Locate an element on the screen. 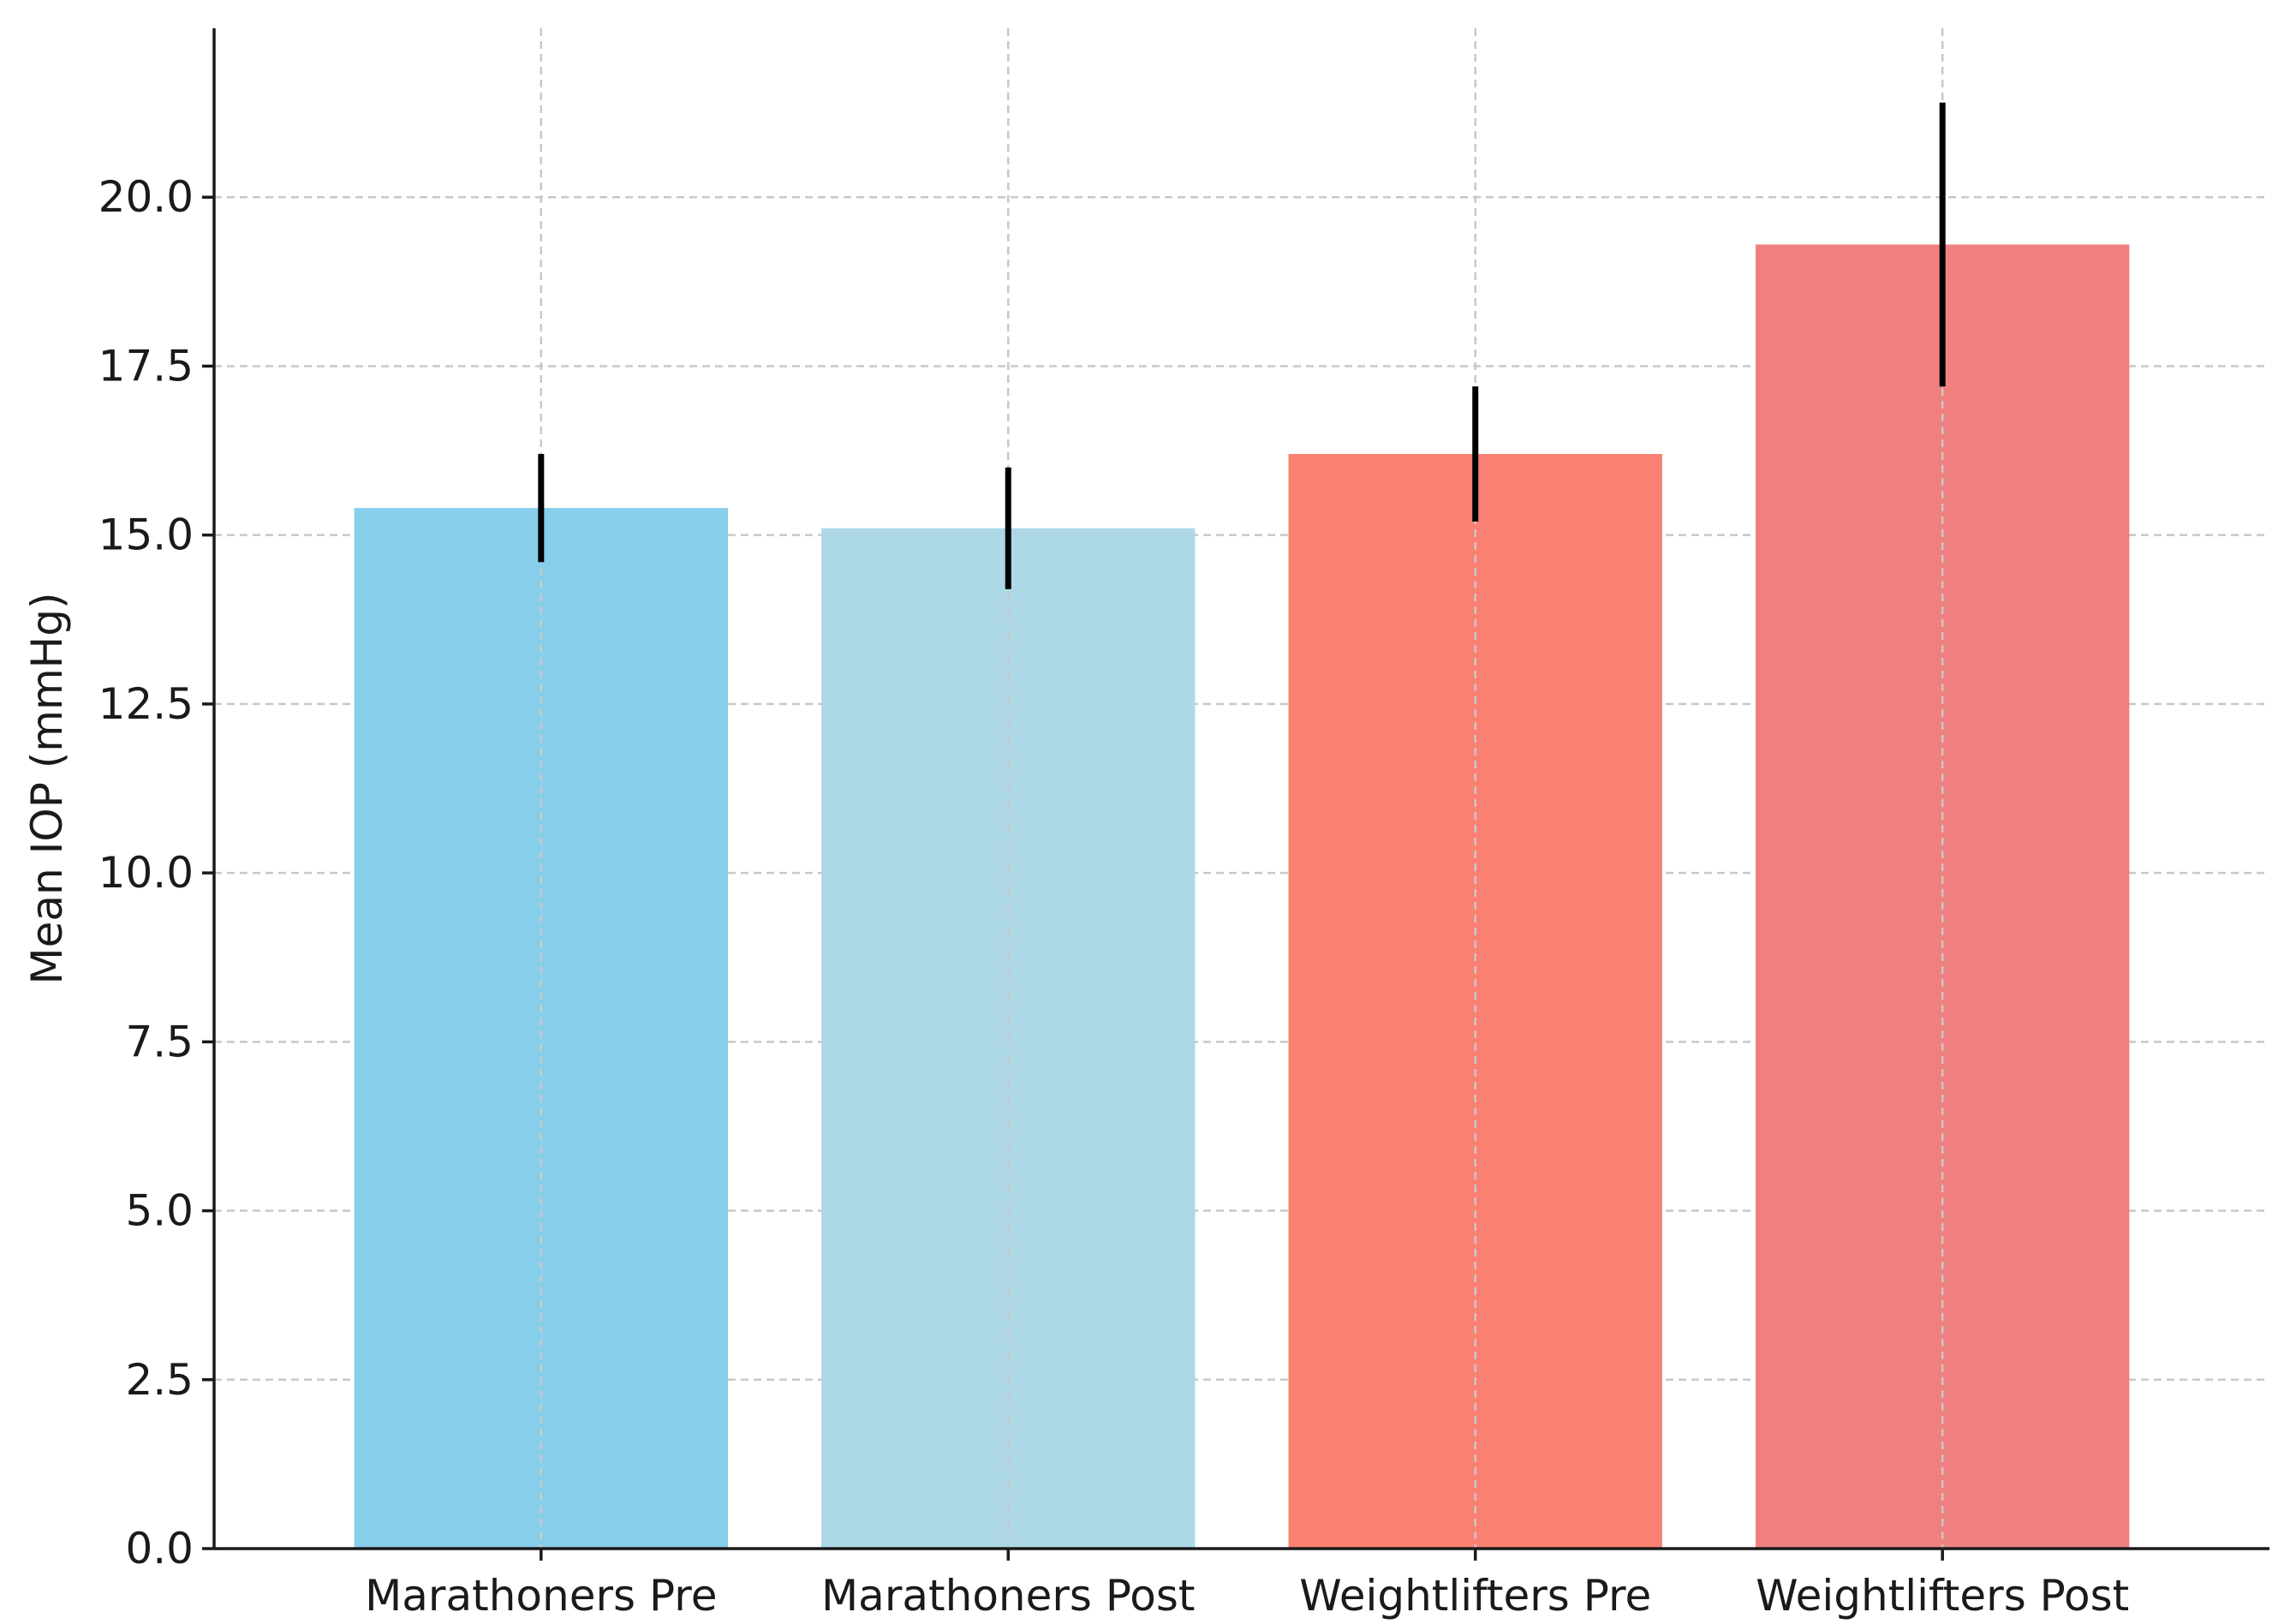 Image resolution: width=2296 pixels, height=1624 pixels. x-tick-label: Marathoners Post is located at coordinates (1008, 1596).